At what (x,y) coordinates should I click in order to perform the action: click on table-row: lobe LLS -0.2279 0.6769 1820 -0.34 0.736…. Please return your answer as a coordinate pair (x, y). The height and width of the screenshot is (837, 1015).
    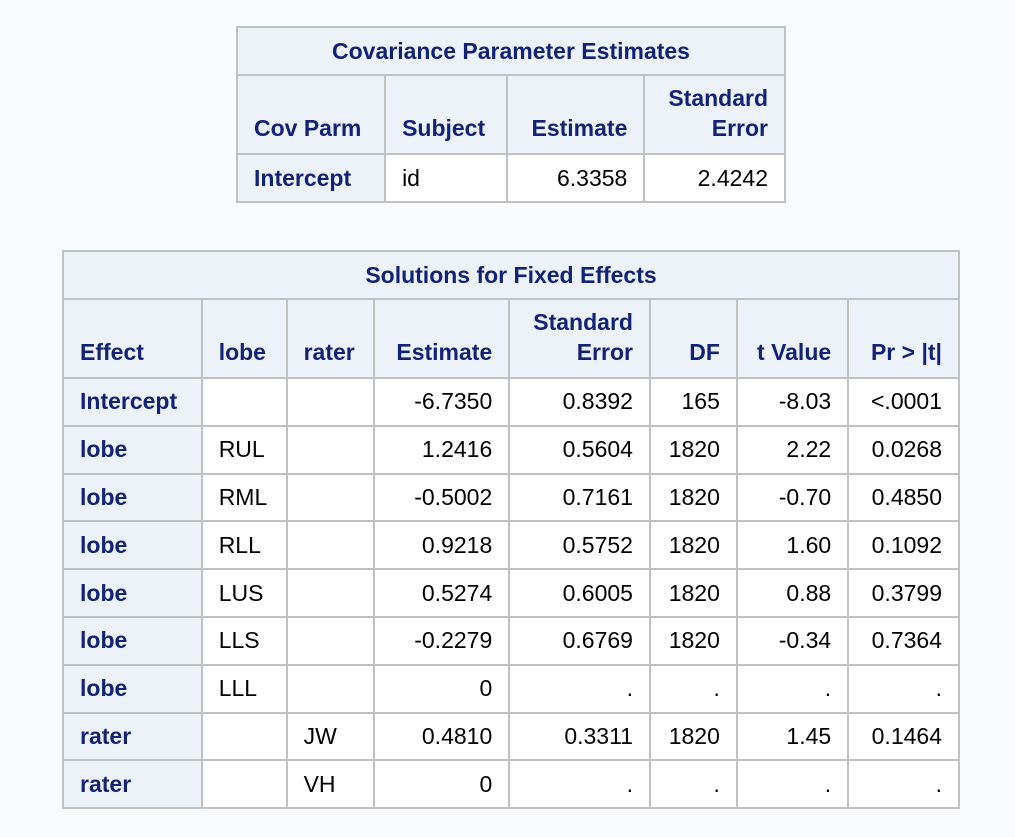
    Looking at the image, I should click on (511, 640).